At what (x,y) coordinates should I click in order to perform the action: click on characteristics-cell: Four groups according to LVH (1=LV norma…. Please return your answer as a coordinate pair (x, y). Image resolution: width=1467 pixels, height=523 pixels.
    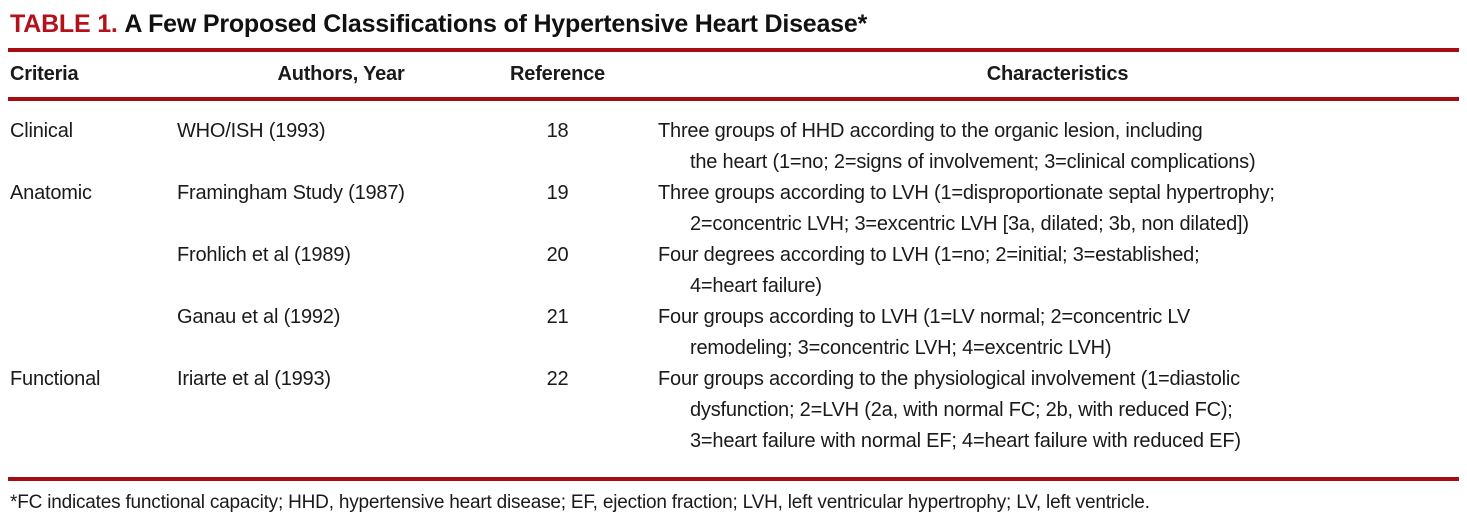
    Looking at the image, I should click on (924, 332).